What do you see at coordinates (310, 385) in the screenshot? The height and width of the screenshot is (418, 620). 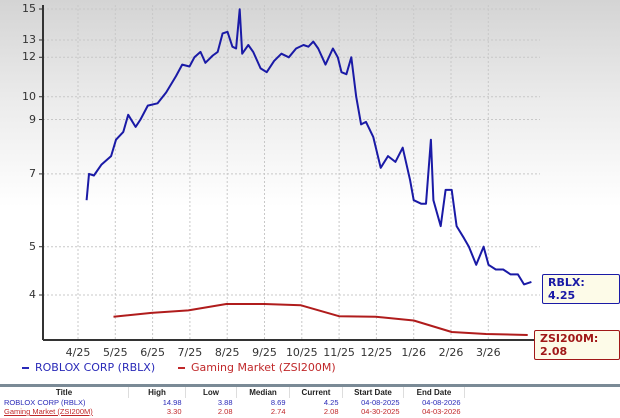 I see `divider` at bounding box center [310, 385].